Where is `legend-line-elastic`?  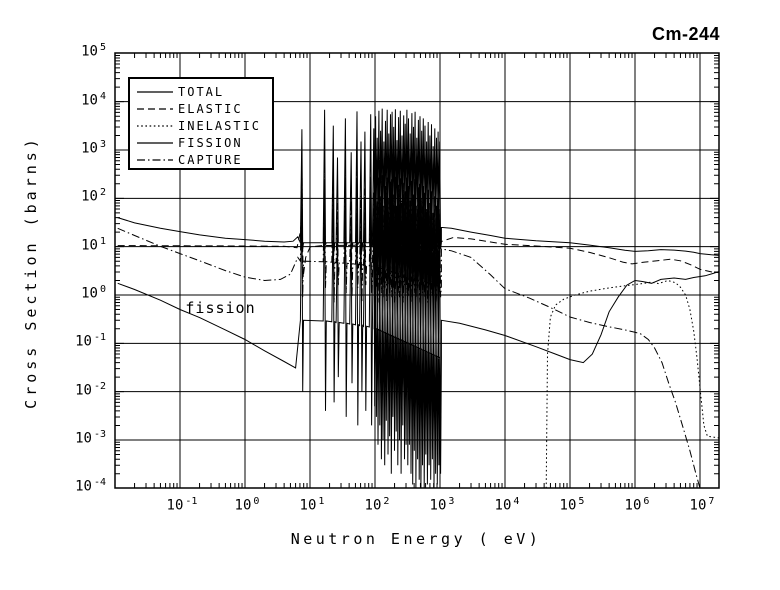
legend-line-elastic is located at coordinates (155, 108).